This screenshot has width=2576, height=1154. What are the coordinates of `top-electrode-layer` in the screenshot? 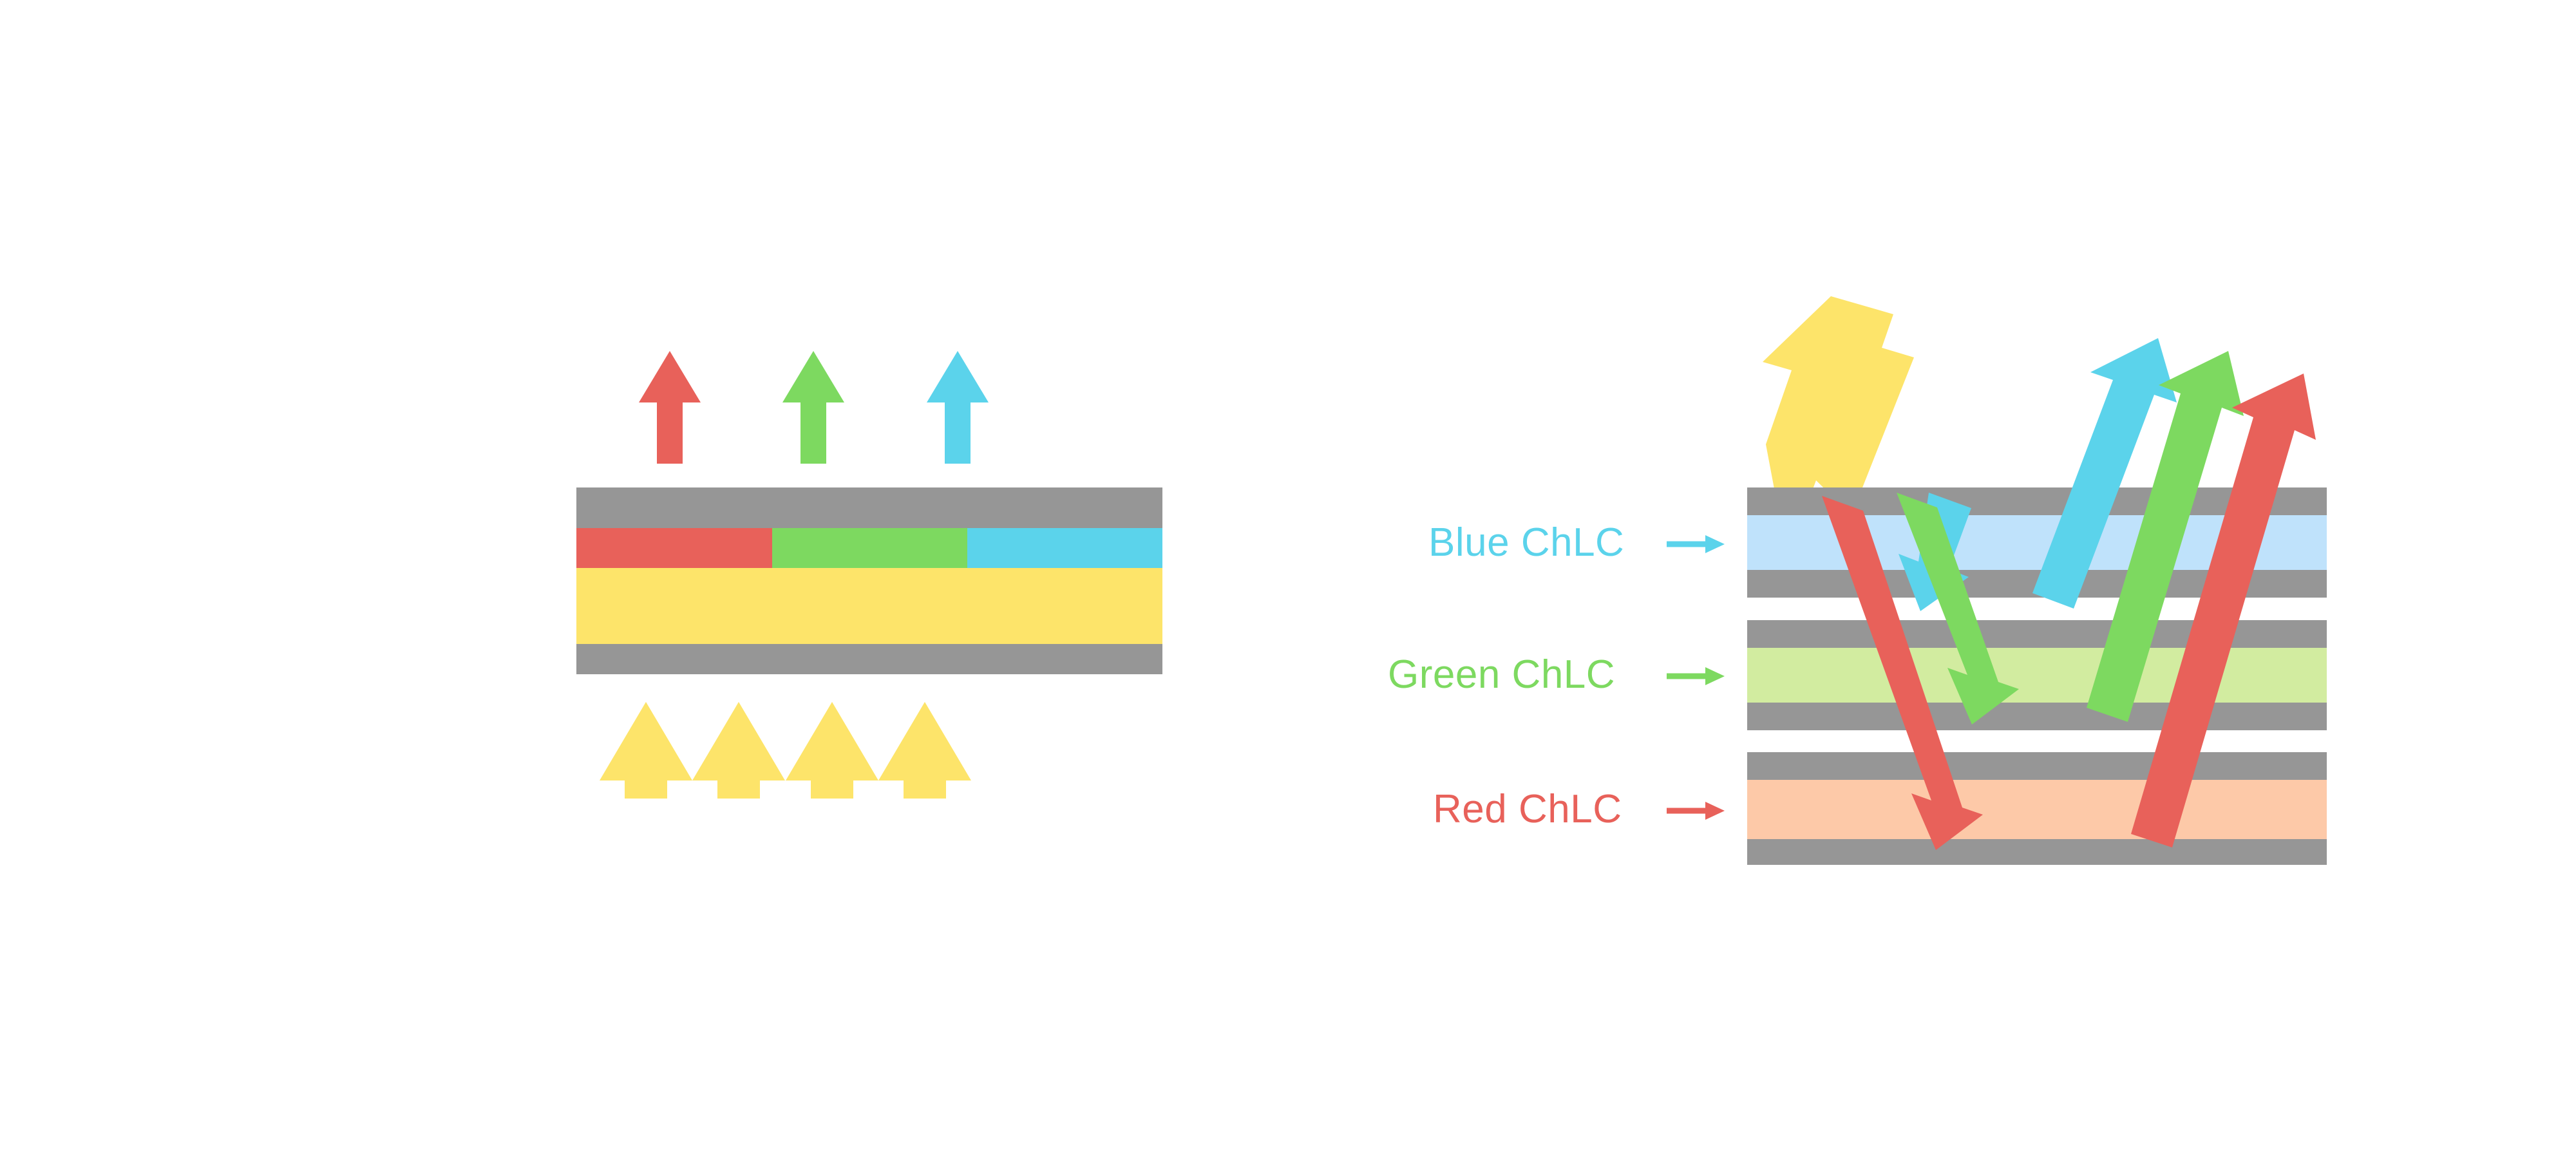 It's located at (869, 508).